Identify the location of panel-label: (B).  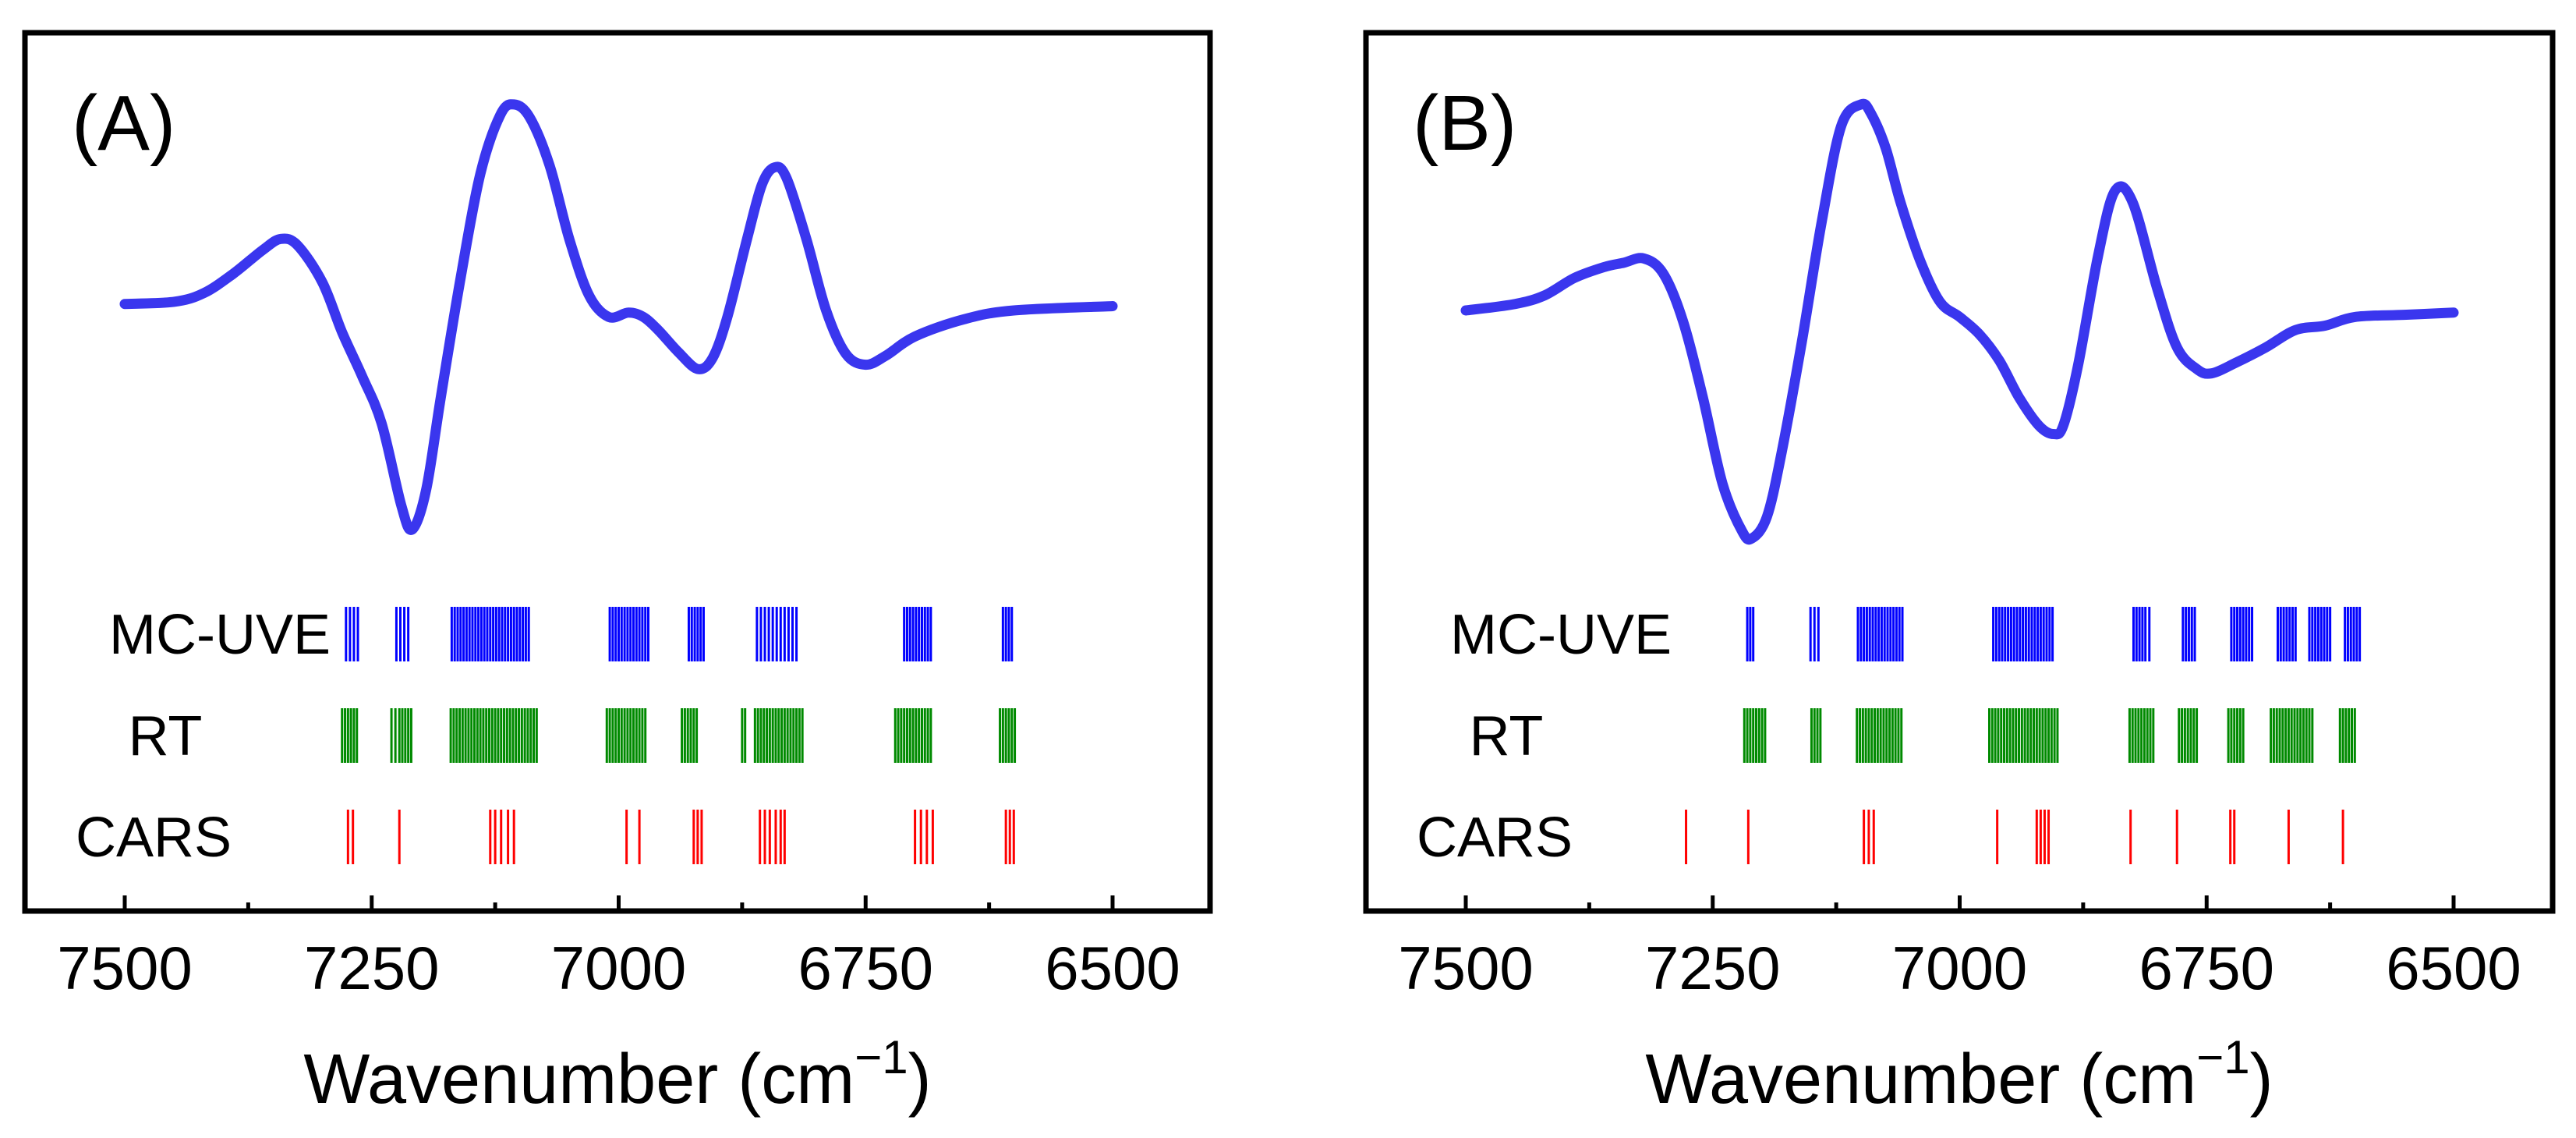
(1464, 123).